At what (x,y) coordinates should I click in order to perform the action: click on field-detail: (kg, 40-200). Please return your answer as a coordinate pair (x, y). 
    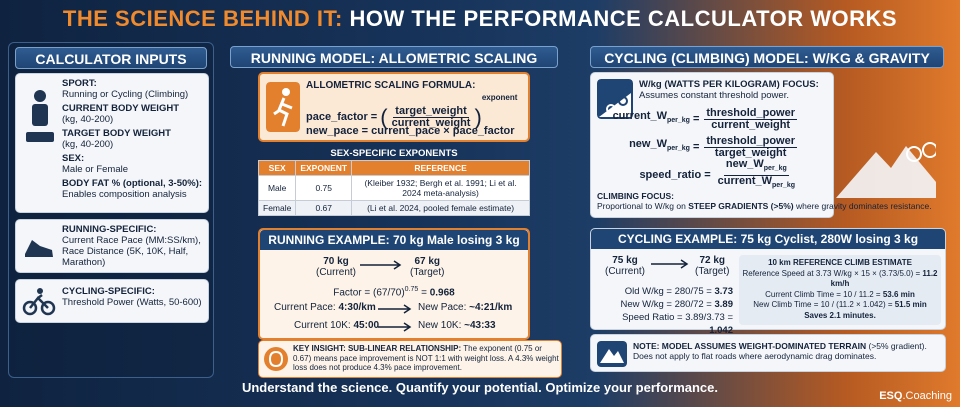
    Looking at the image, I should click on (88, 144).